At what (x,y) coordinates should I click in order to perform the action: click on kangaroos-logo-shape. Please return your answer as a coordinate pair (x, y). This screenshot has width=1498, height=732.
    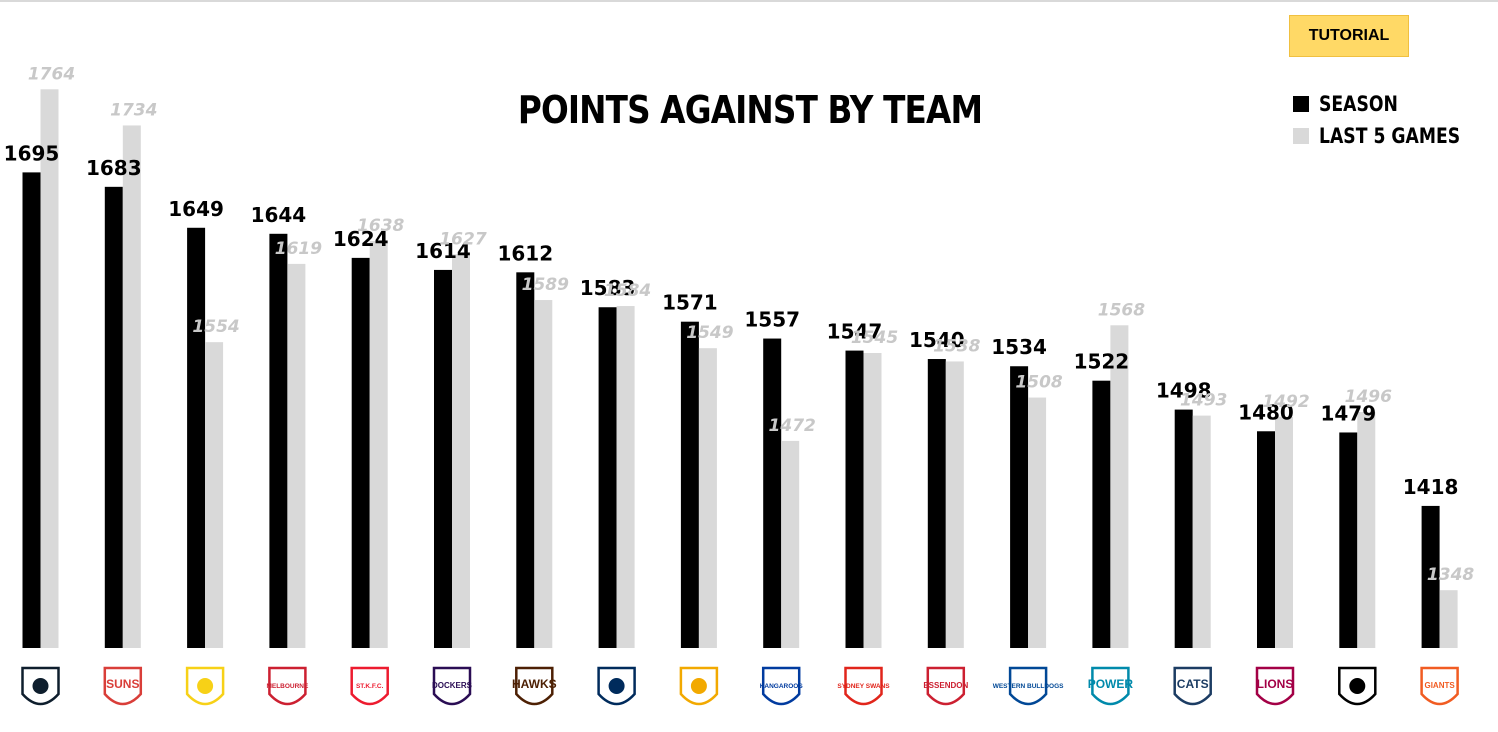
    Looking at the image, I should click on (781, 686).